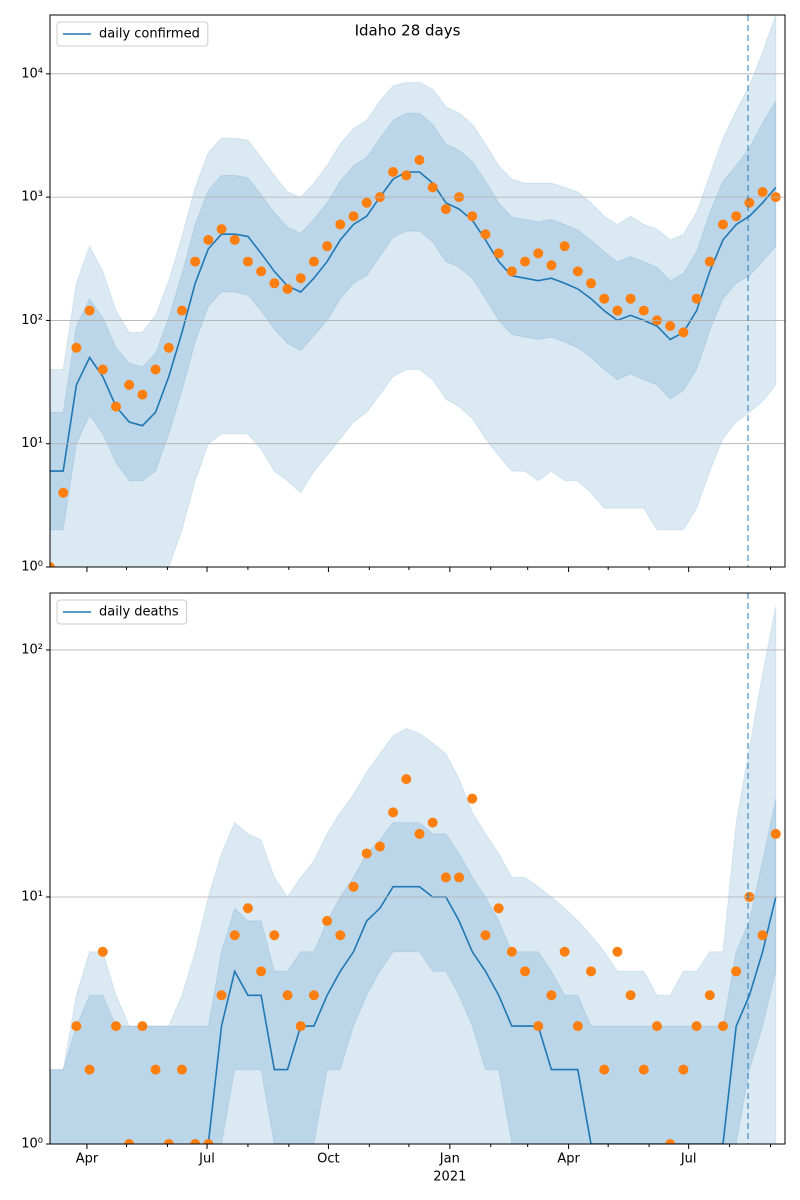 The height and width of the screenshot is (1200, 800). Describe the element at coordinates (328, 1159) in the screenshot. I see `x-tick-label: Oct` at that location.